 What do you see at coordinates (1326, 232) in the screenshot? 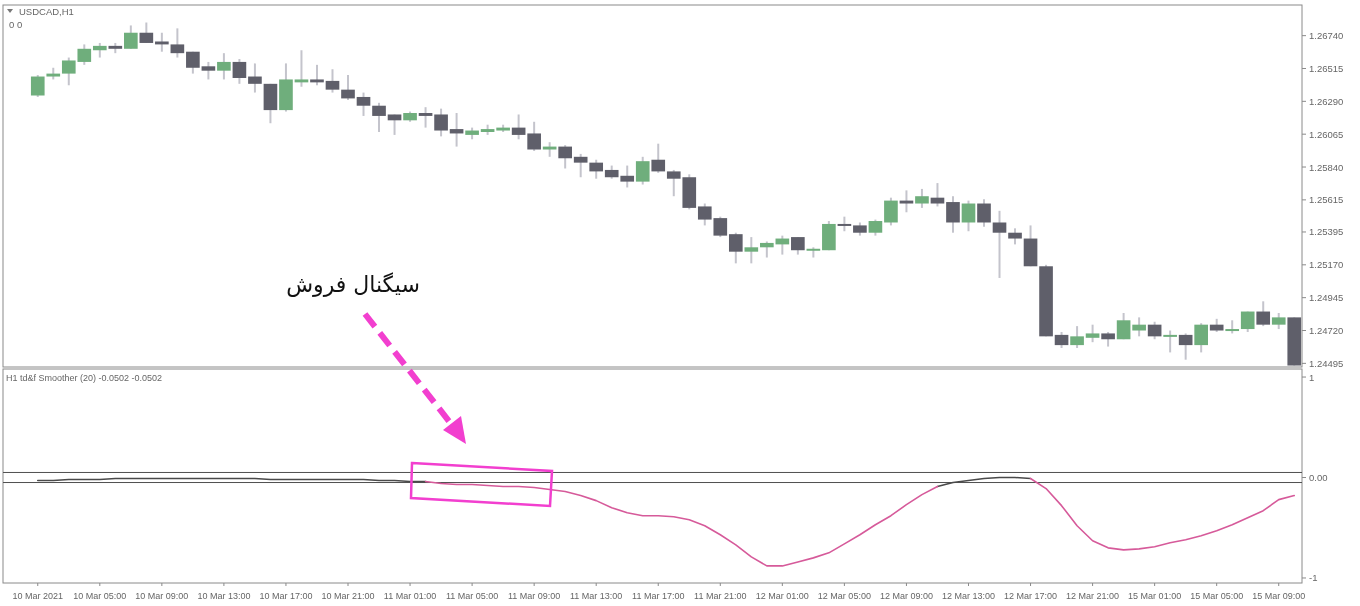
I see `y-tick-label: 1.25395` at bounding box center [1326, 232].